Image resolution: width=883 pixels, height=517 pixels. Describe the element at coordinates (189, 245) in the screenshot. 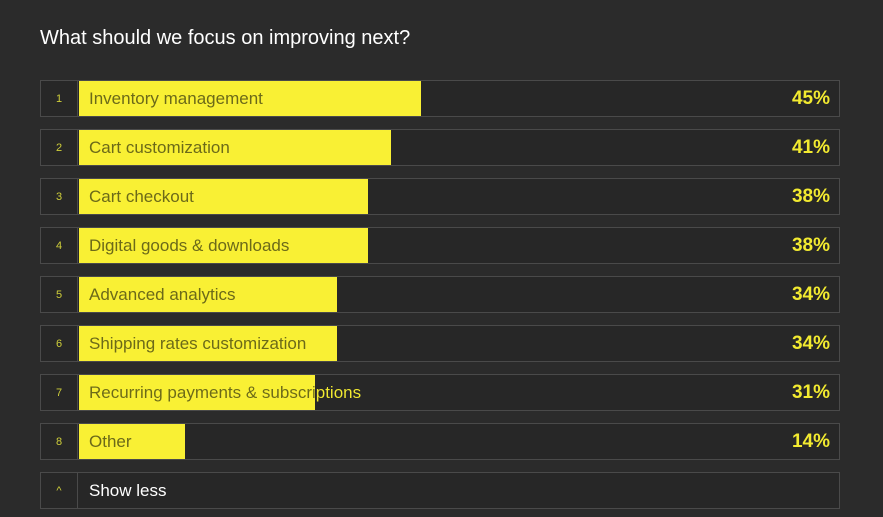

I see `bar-label: Digital goods & downloads` at that location.